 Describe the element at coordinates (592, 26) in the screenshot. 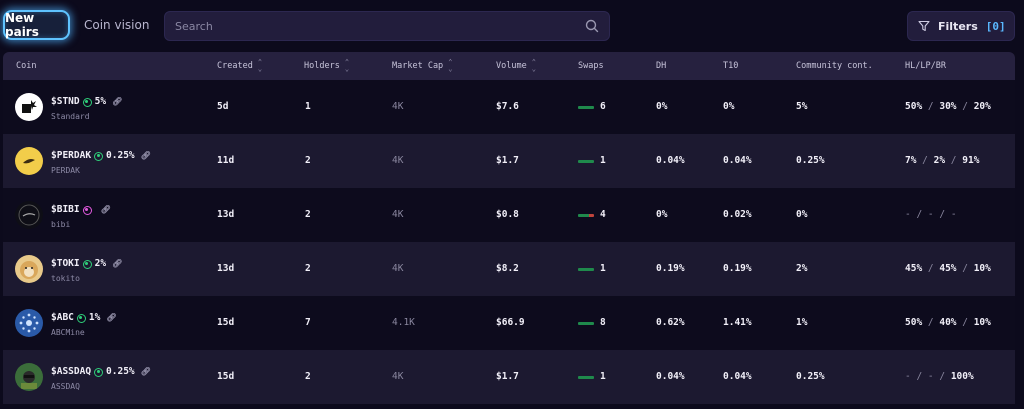

I see `search-icon` at that location.